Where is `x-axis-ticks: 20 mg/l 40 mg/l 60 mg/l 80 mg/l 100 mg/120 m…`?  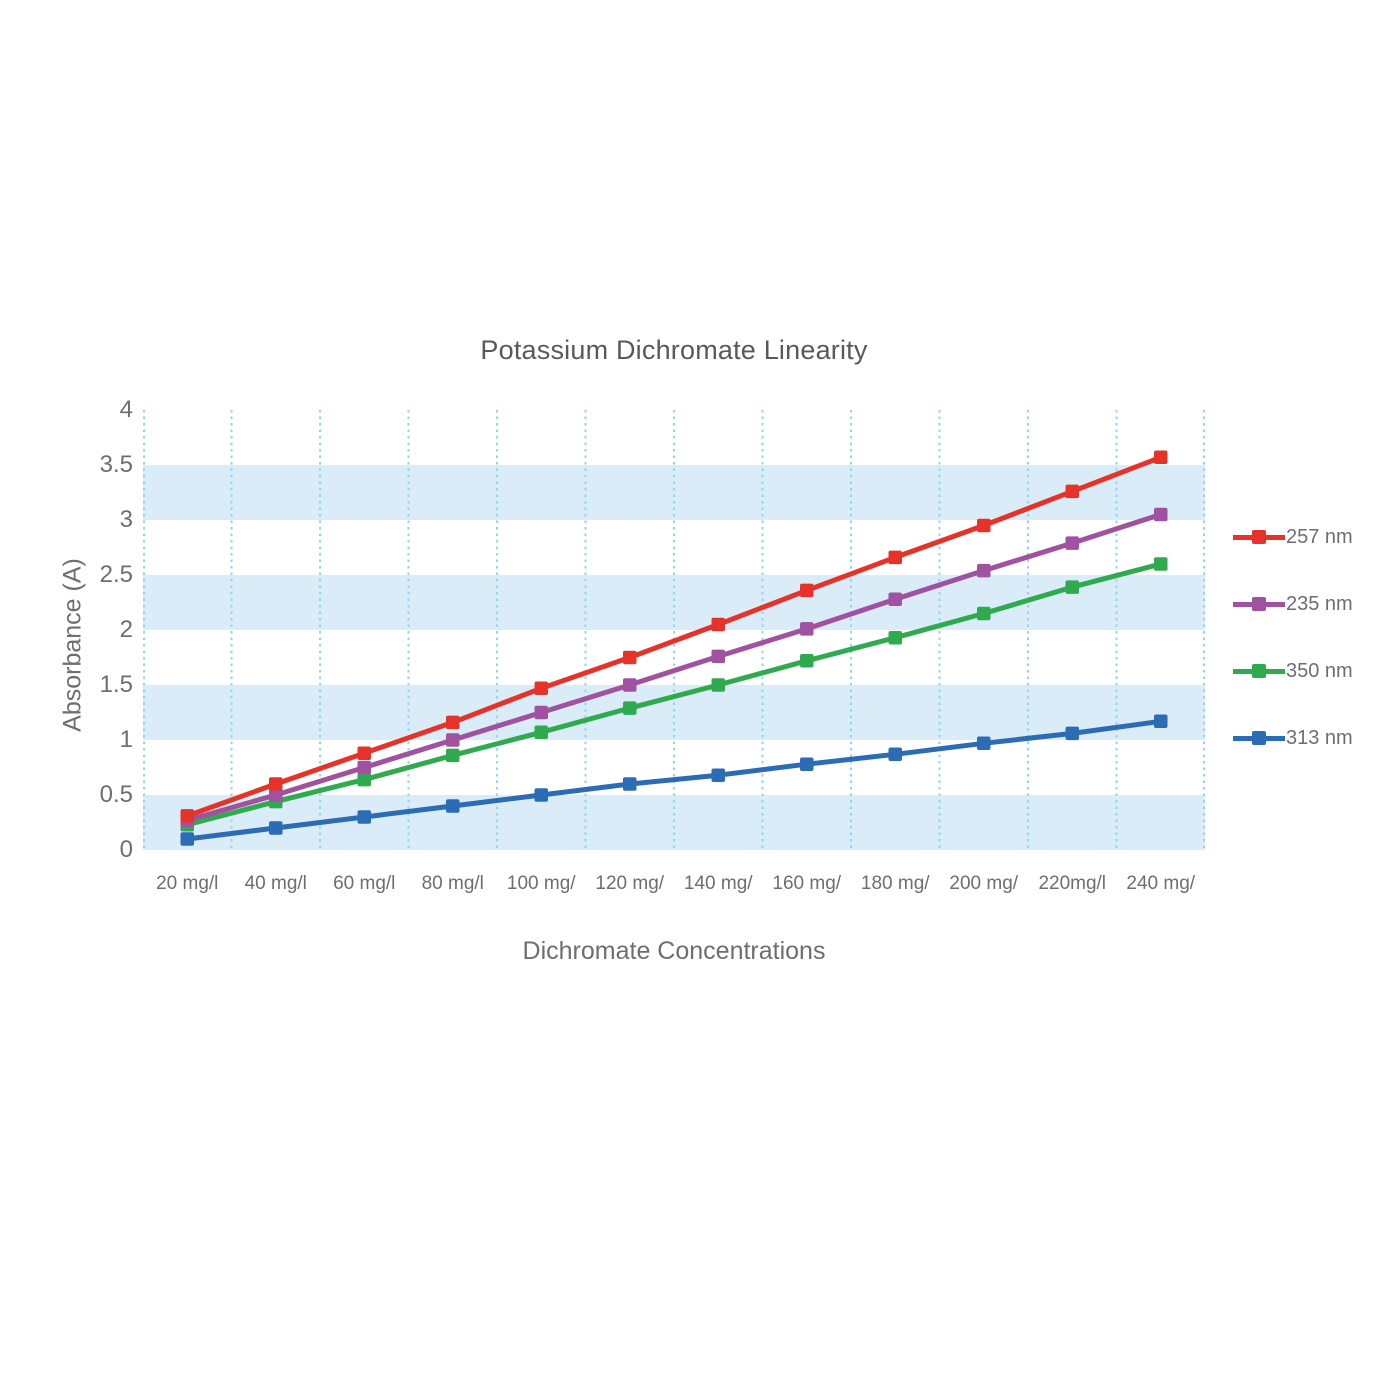 x-axis-ticks: 20 mg/l 40 mg/l 60 mg/l 80 mg/l 100 mg/120 m… is located at coordinates (674, 884).